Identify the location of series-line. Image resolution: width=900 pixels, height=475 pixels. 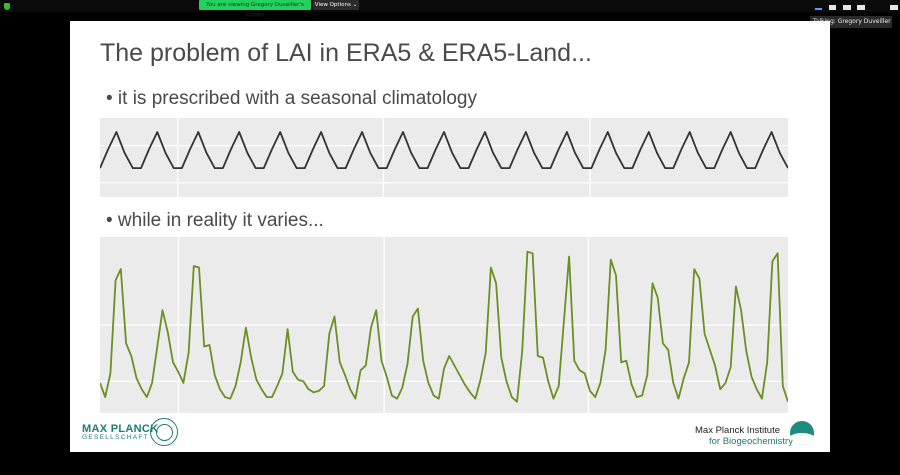
(444, 150).